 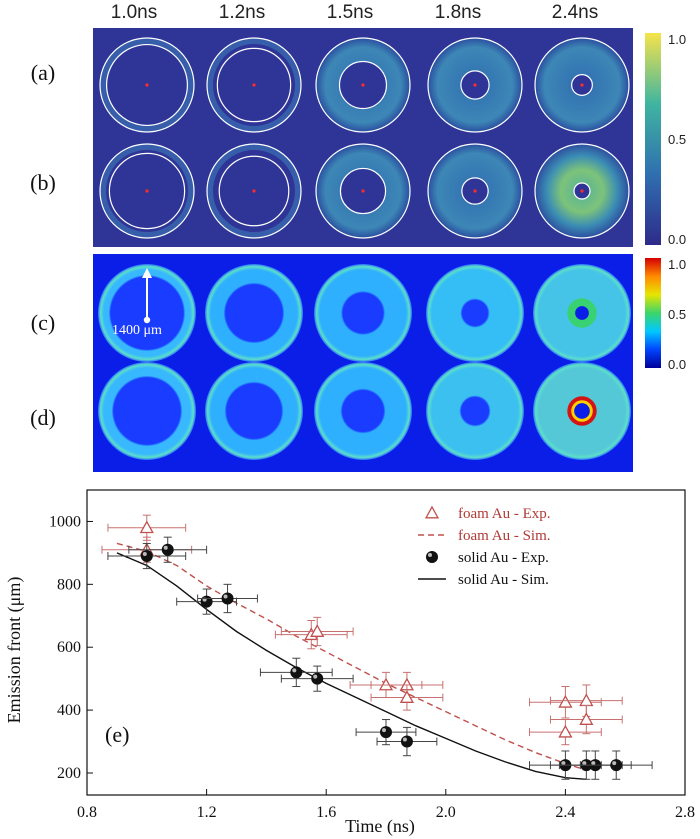 I want to click on y-tick-label: 800, so click(x=69, y=584).